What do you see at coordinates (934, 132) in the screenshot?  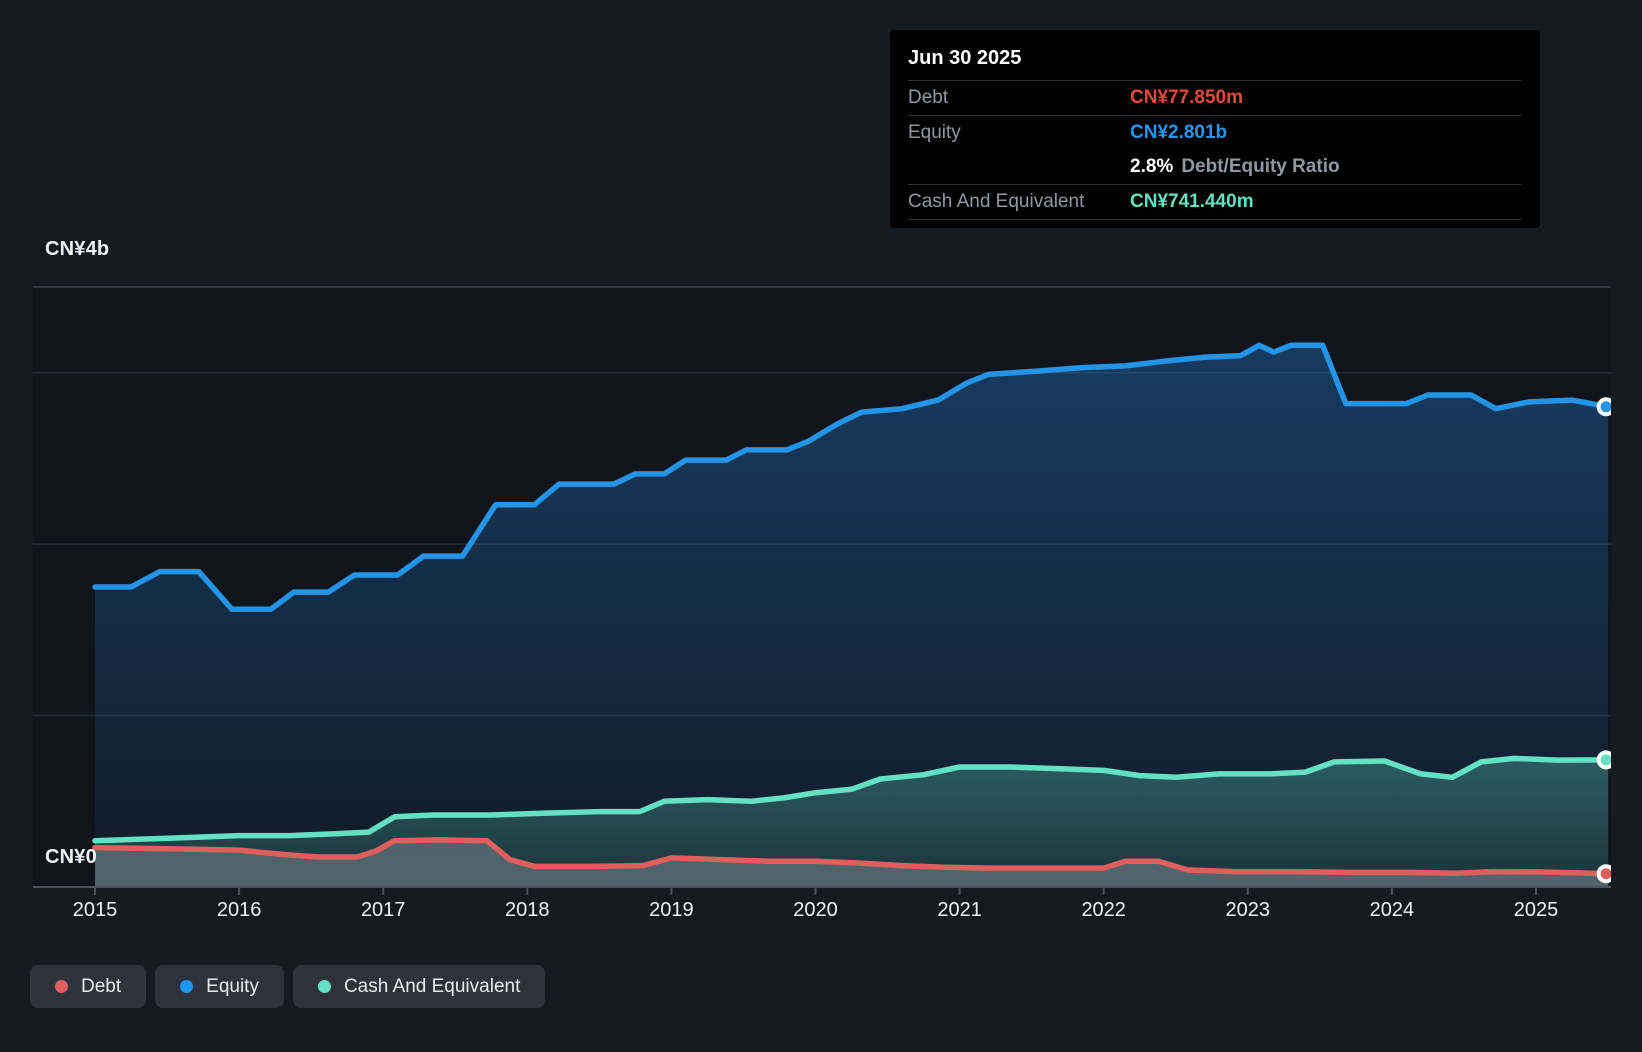 I see `tooltip-equity-label: Equity` at bounding box center [934, 132].